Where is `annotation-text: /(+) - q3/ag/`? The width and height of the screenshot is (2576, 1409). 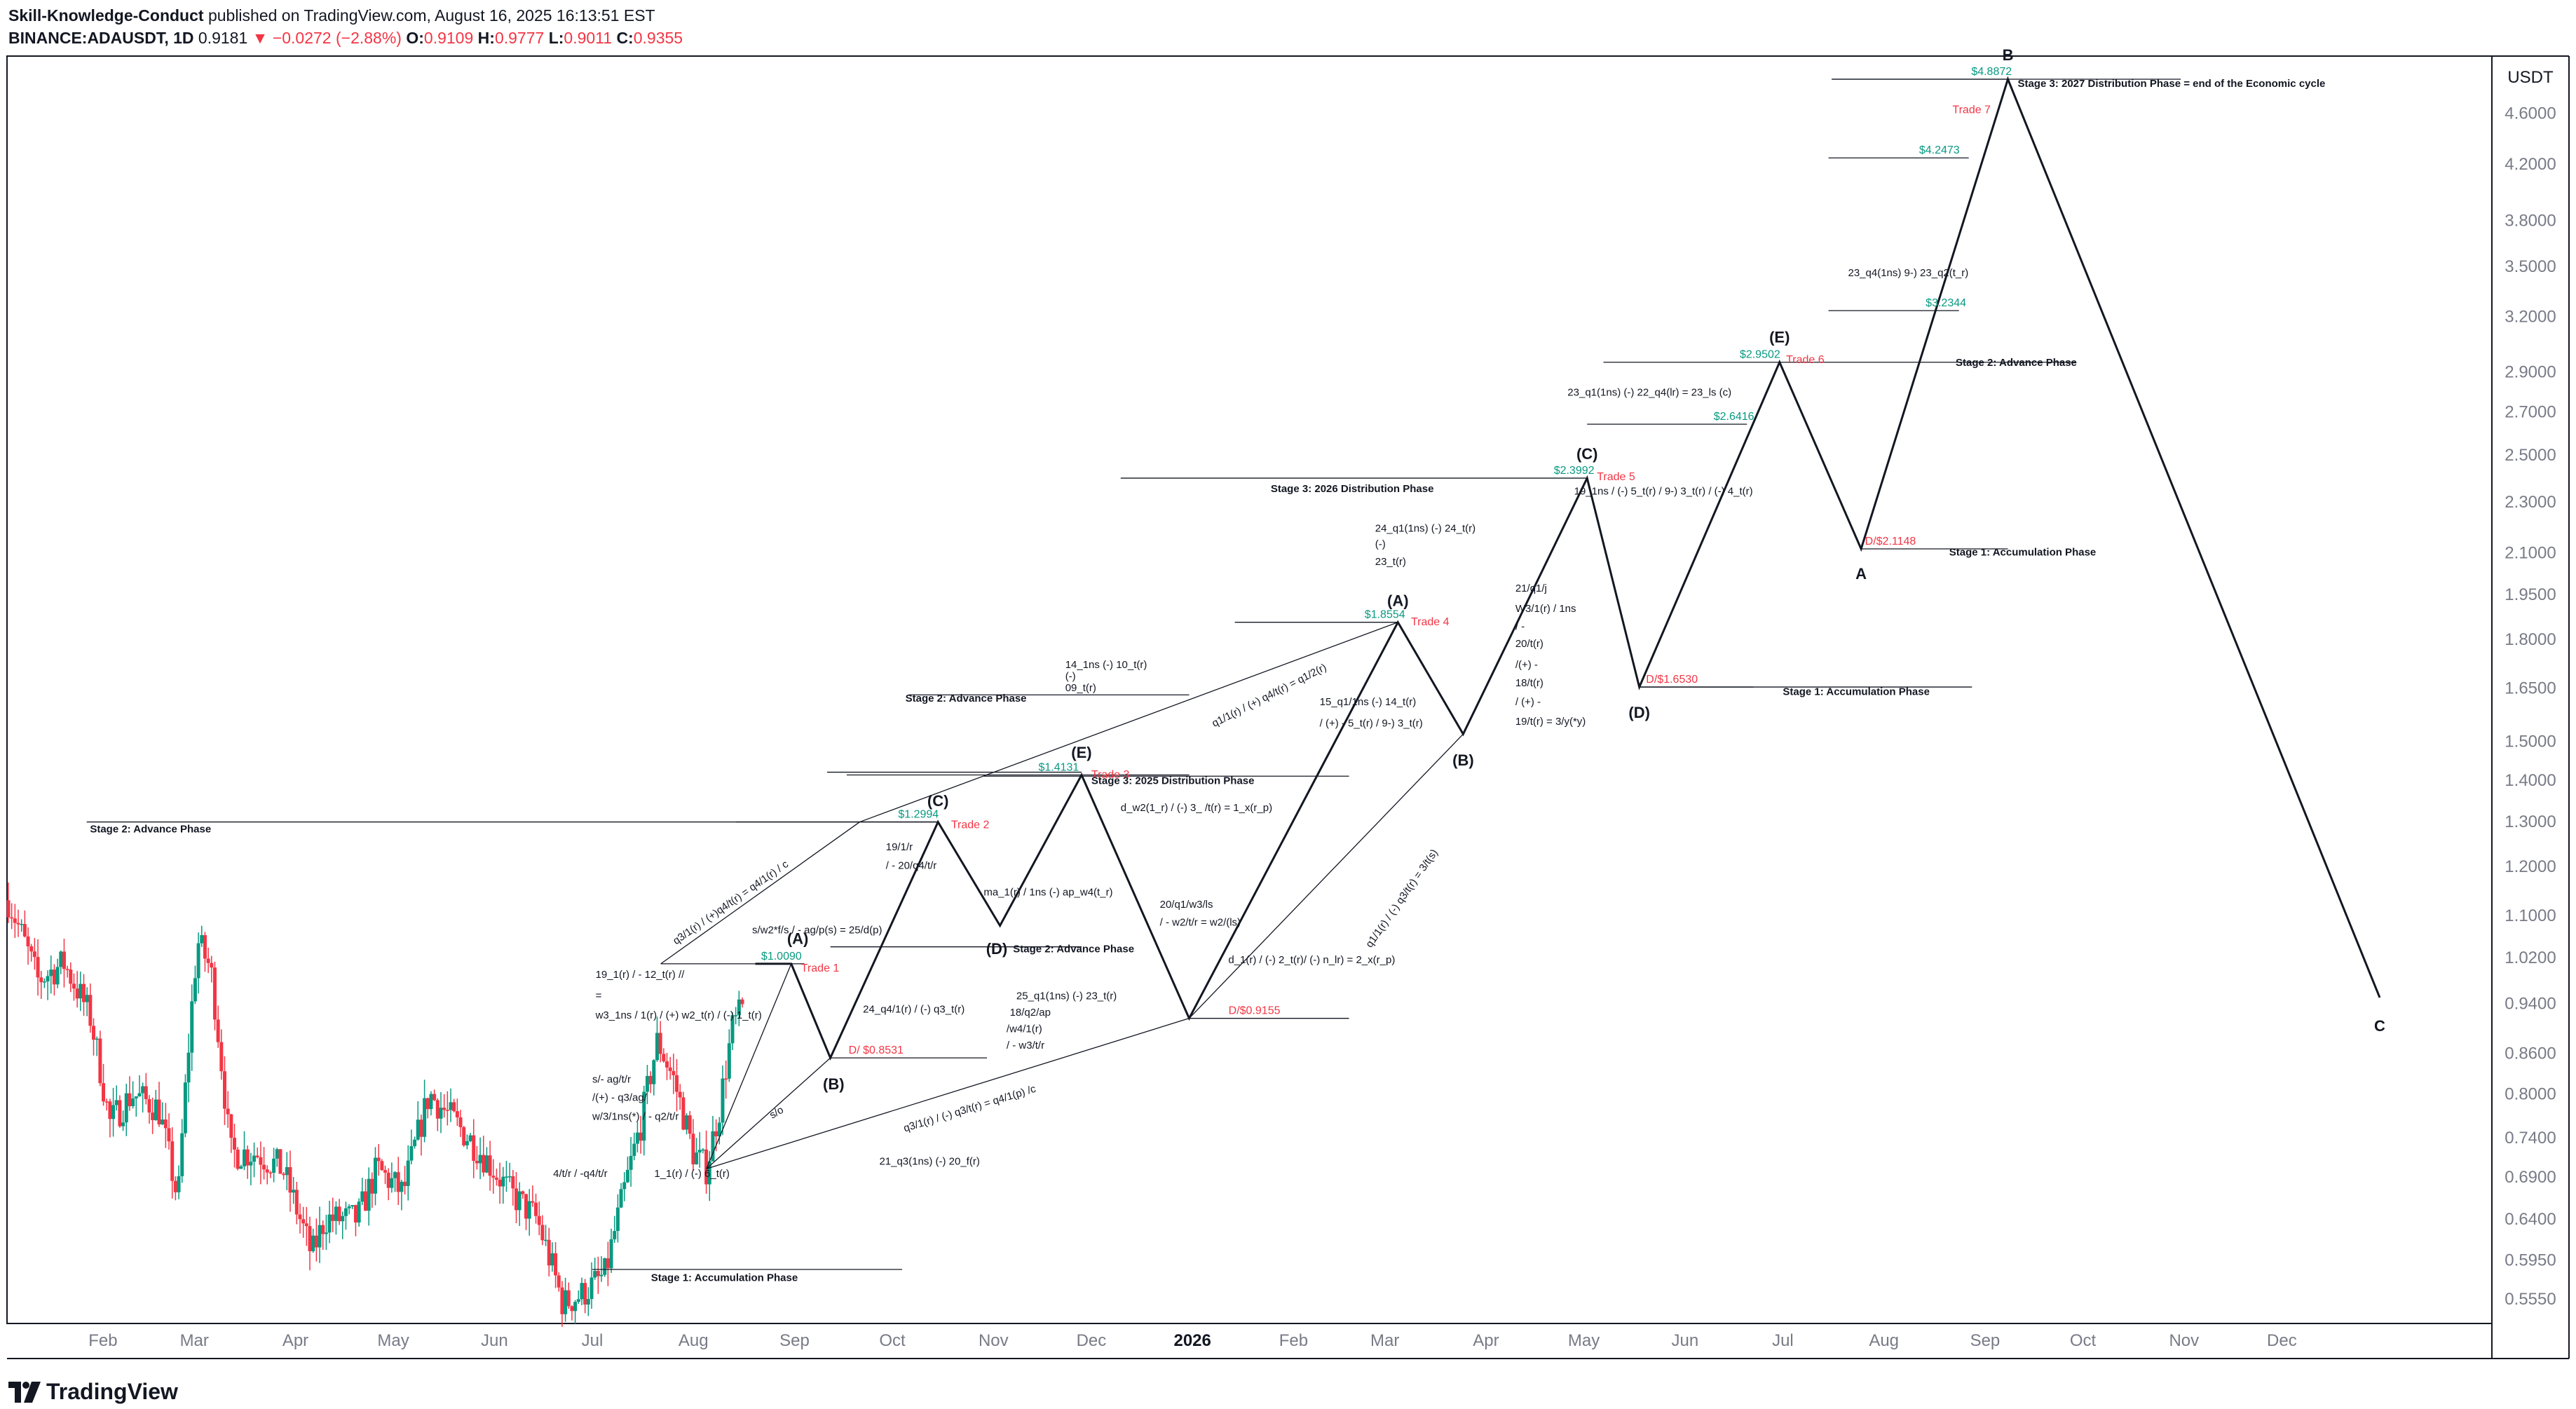
annotation-text: /(+) - q3/ag/ is located at coordinates (620, 1098).